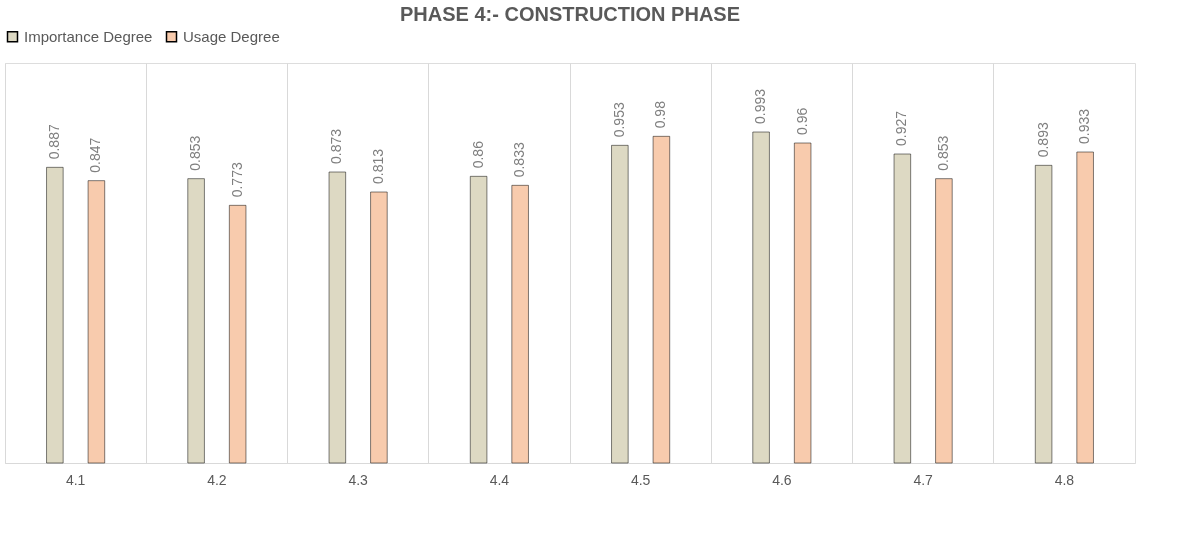  I want to click on data-label: 0.86, so click(477, 154).